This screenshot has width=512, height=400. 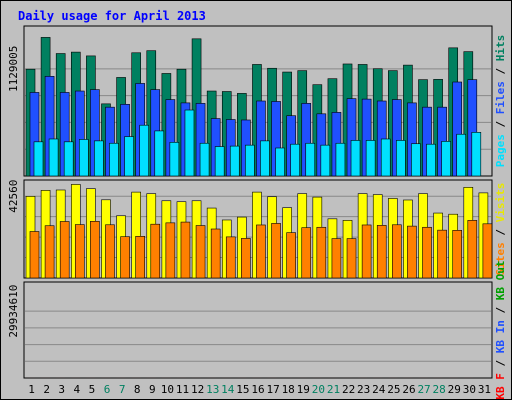 What do you see at coordinates (272, 389) in the screenshot?
I see `x-tick-label-17: 17` at bounding box center [272, 389].